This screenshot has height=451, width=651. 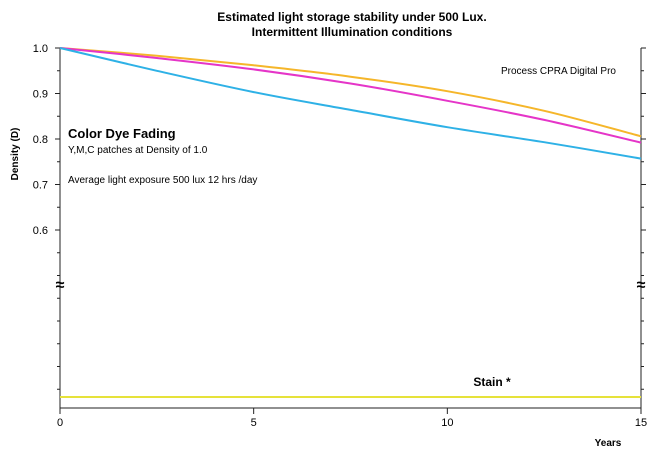 What do you see at coordinates (447, 423) in the screenshot?
I see `x-tick-label-2: 10` at bounding box center [447, 423].